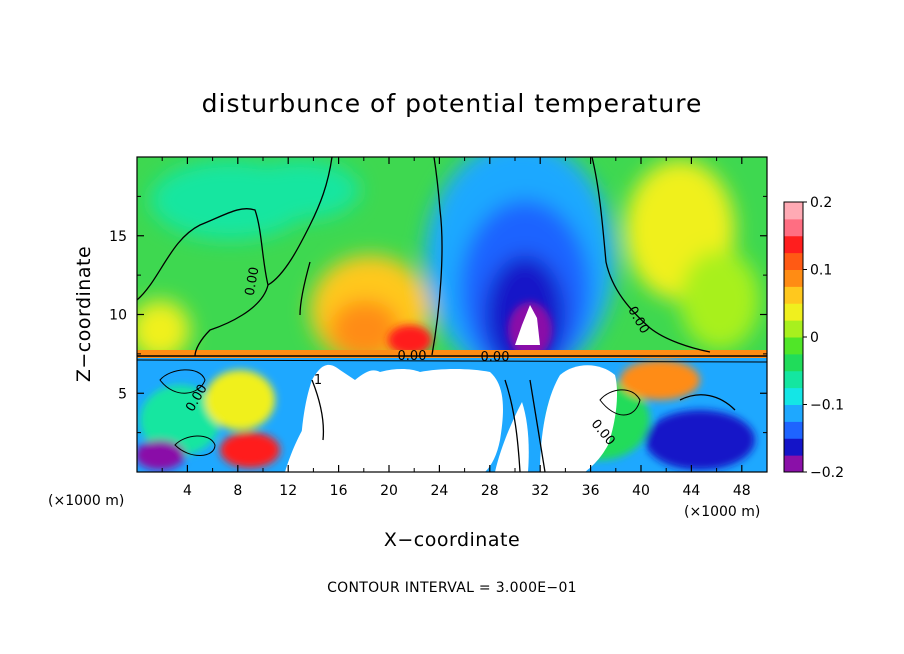 The image size is (904, 654). Describe the element at coordinates (490, 491) in the screenshot. I see `x-tick-label: 28` at that location.